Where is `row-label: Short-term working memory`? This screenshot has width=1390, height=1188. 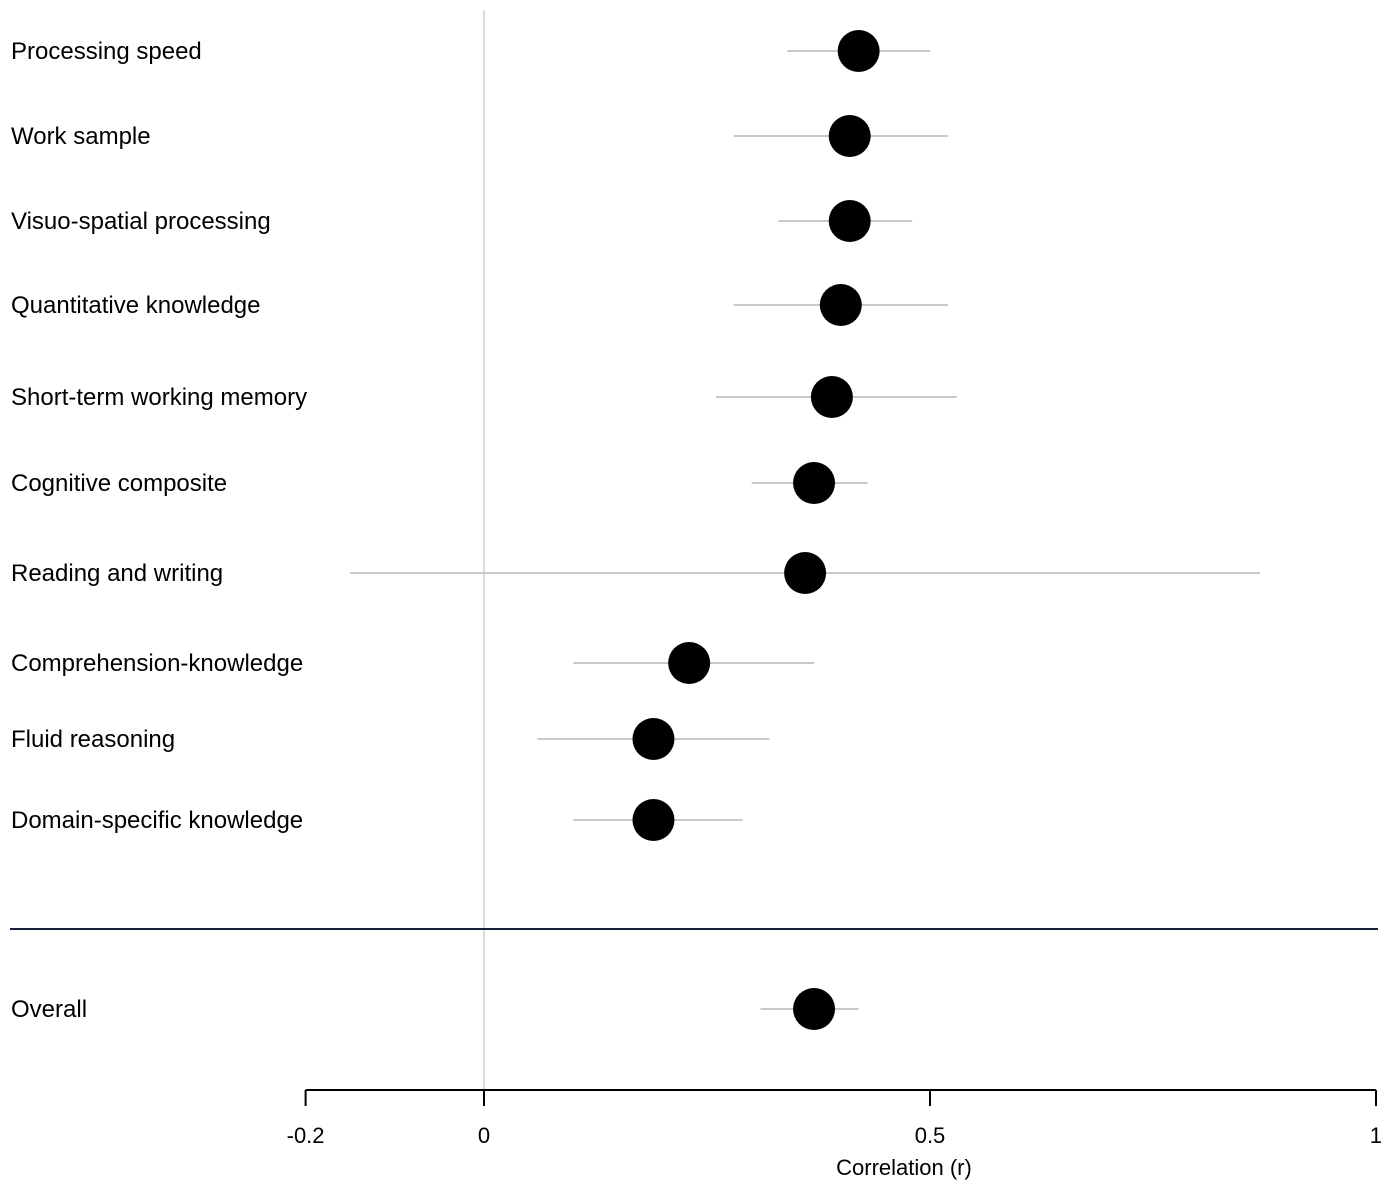
row-label: Short-term working memory is located at coordinates (159, 397).